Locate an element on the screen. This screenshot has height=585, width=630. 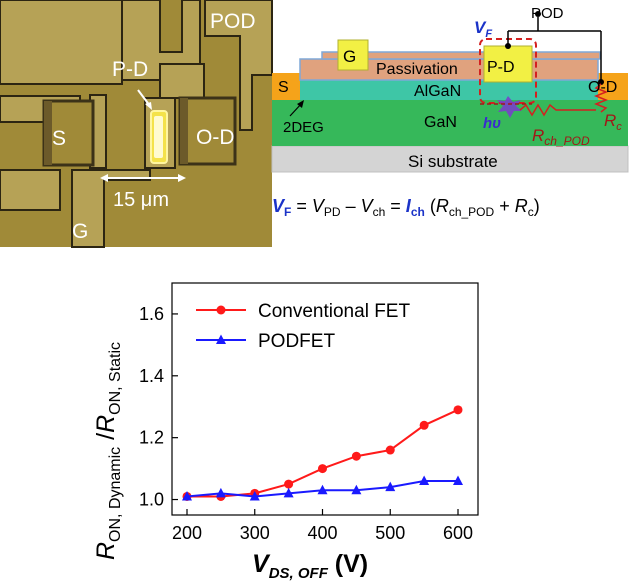
micro-label-od: O-D is located at coordinates (215, 137).